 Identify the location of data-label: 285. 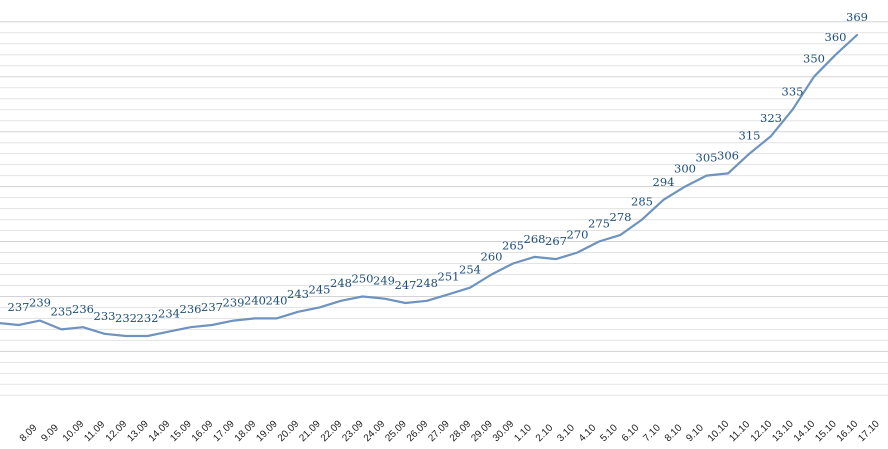
(642, 202).